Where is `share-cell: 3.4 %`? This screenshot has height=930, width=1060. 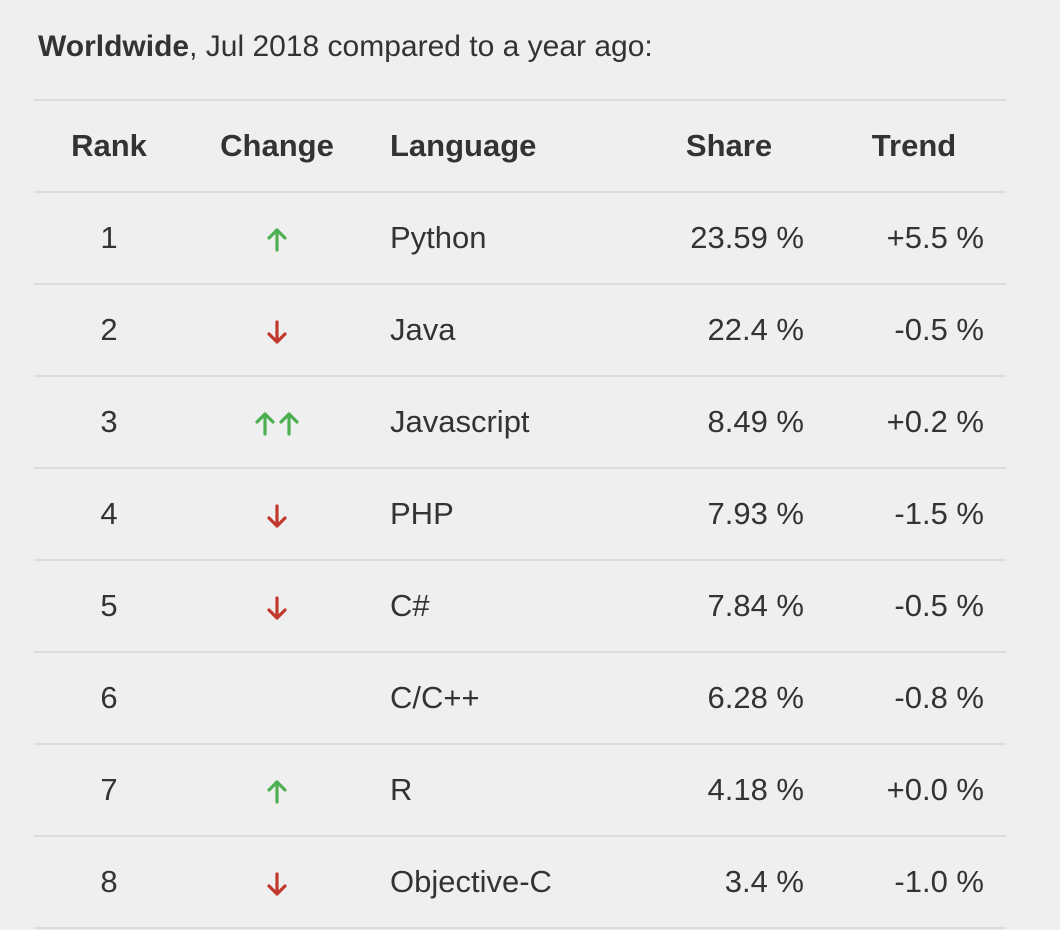 share-cell: 3.4 % is located at coordinates (764, 881).